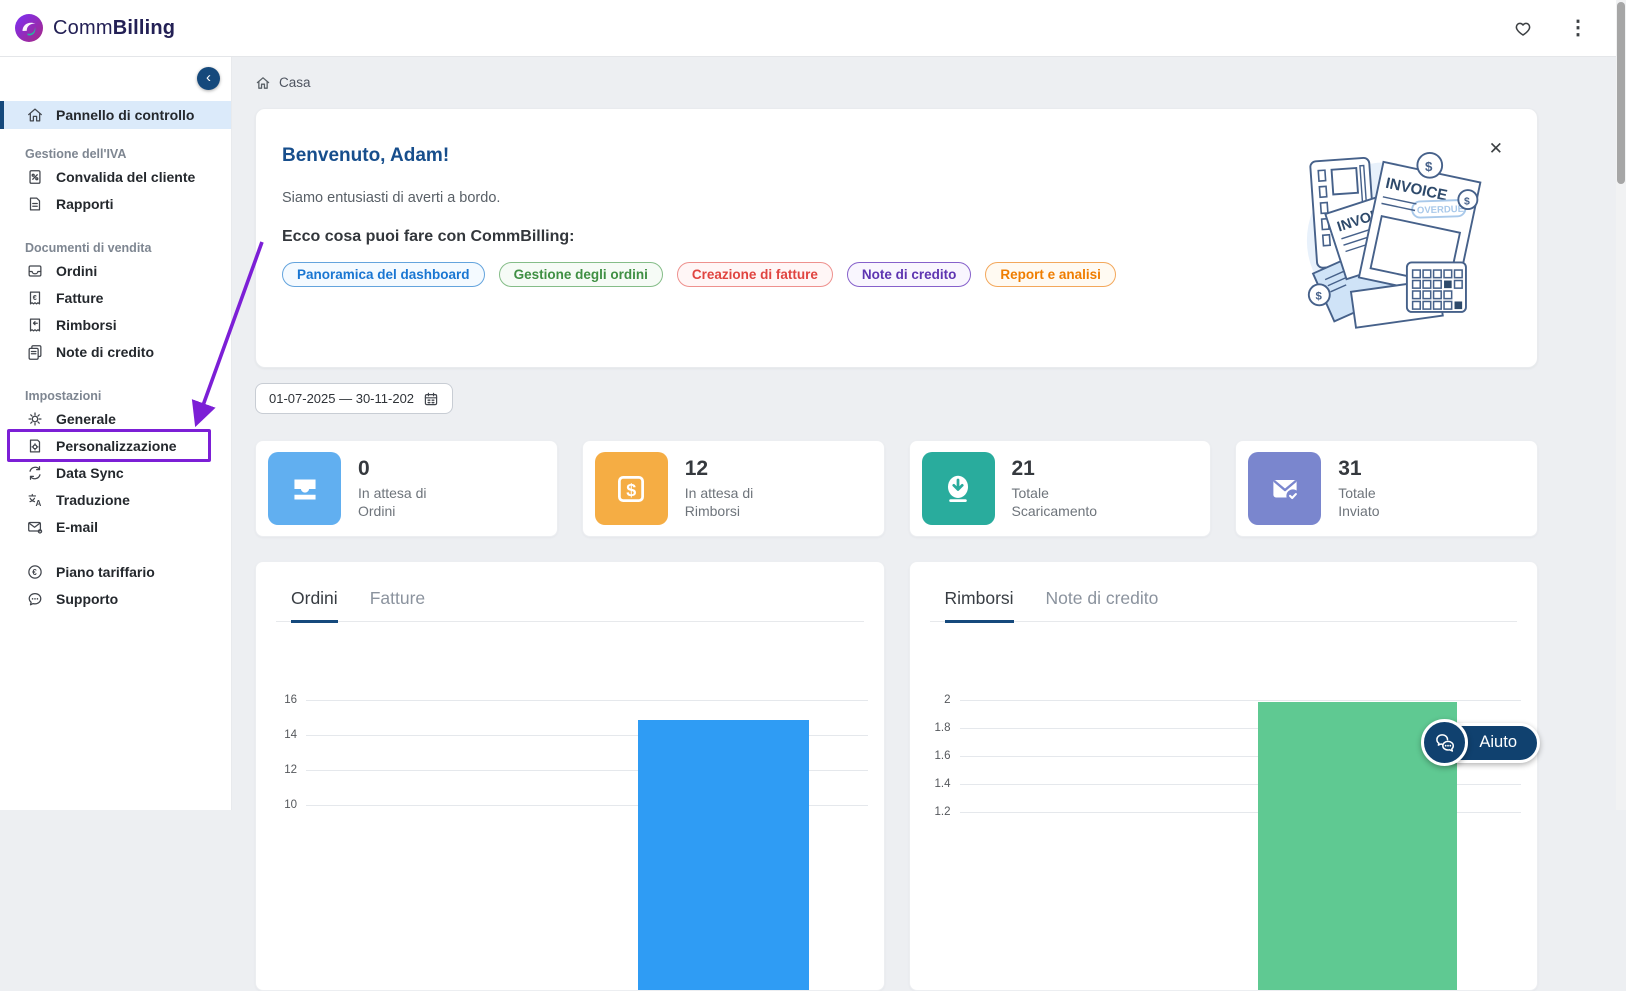  I want to click on chevron-left-icon: ‹, so click(208, 77).